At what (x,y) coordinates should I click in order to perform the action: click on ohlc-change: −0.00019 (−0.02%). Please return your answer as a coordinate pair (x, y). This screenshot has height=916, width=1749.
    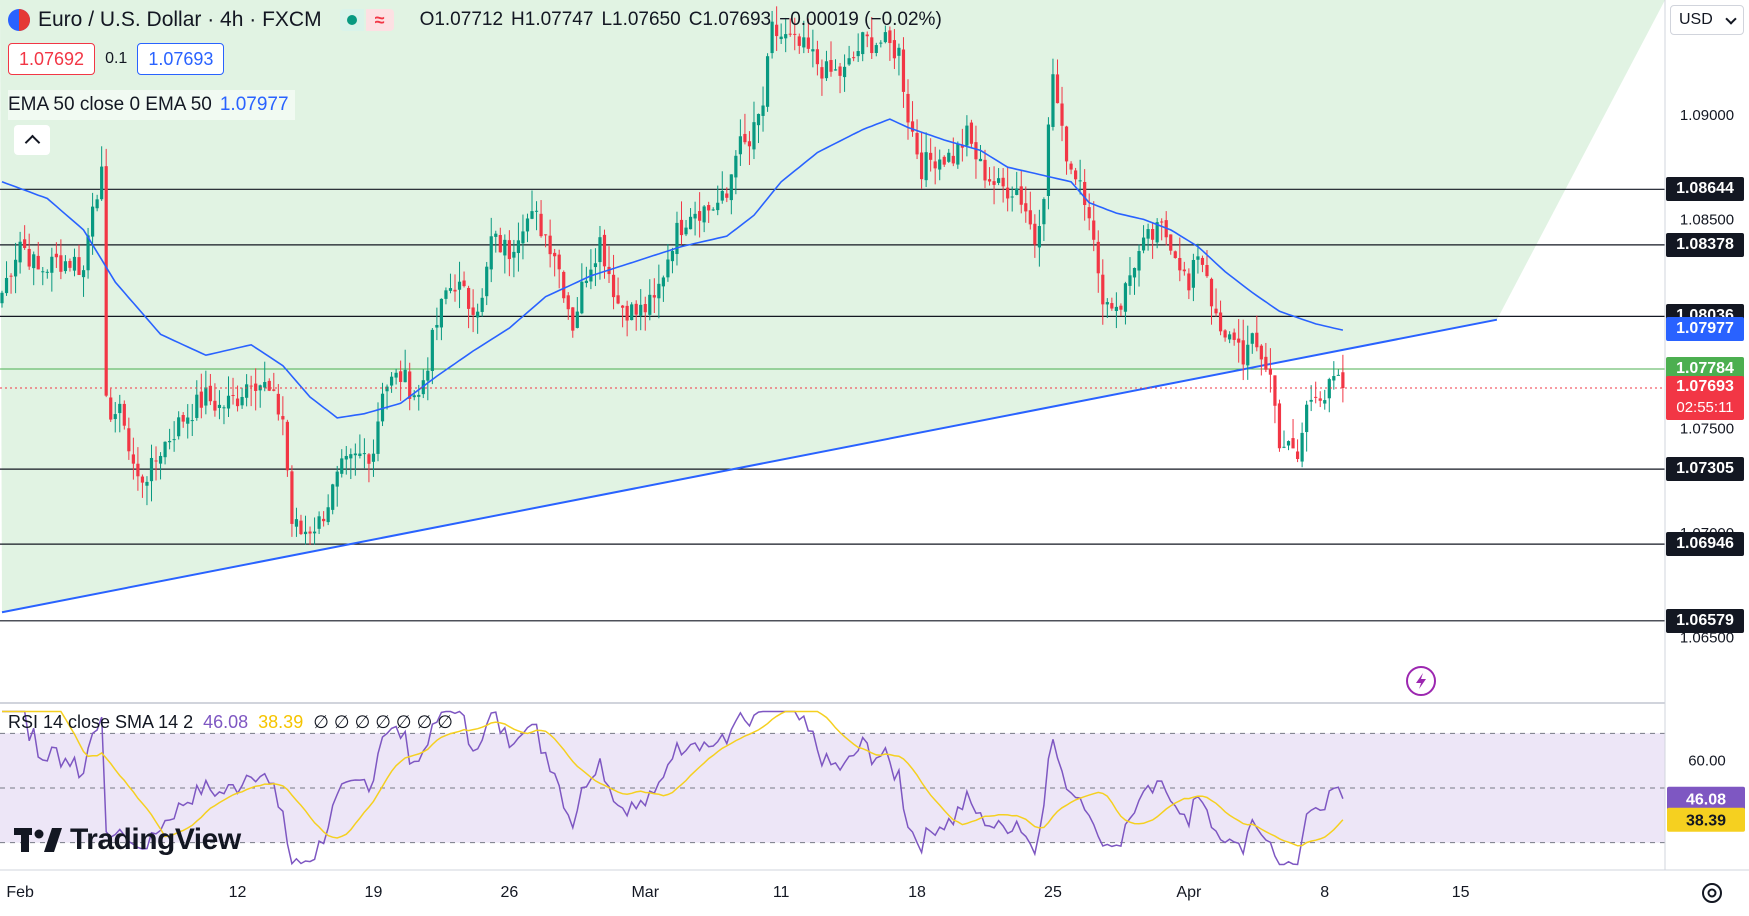
    Looking at the image, I should click on (860, 19).